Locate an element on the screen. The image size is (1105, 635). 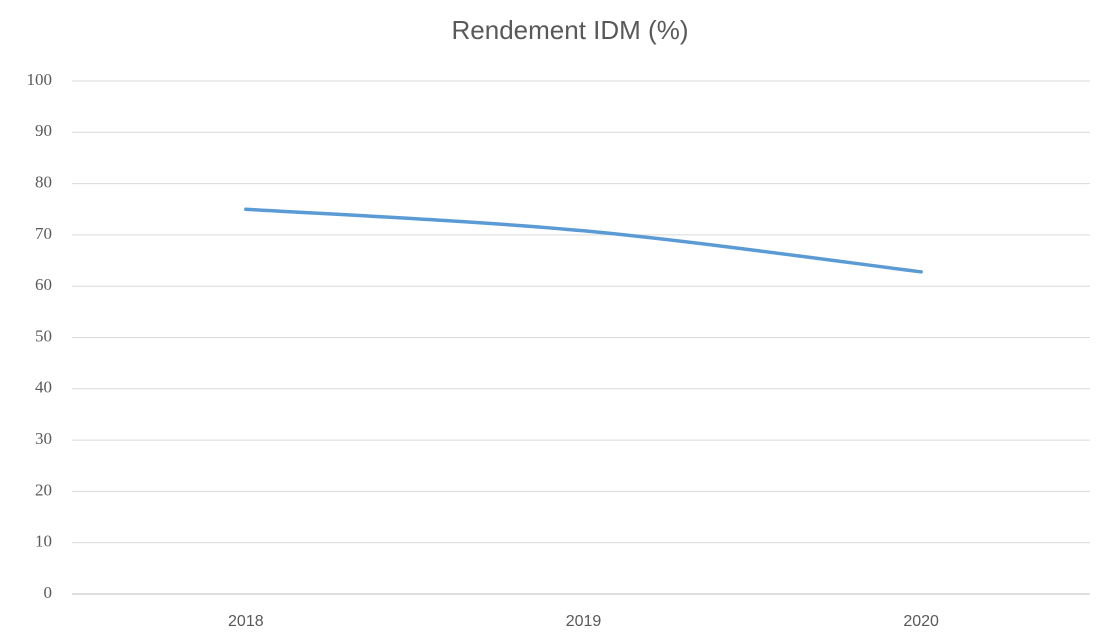
chart-title: Rendement IDM (%) is located at coordinates (570, 30).